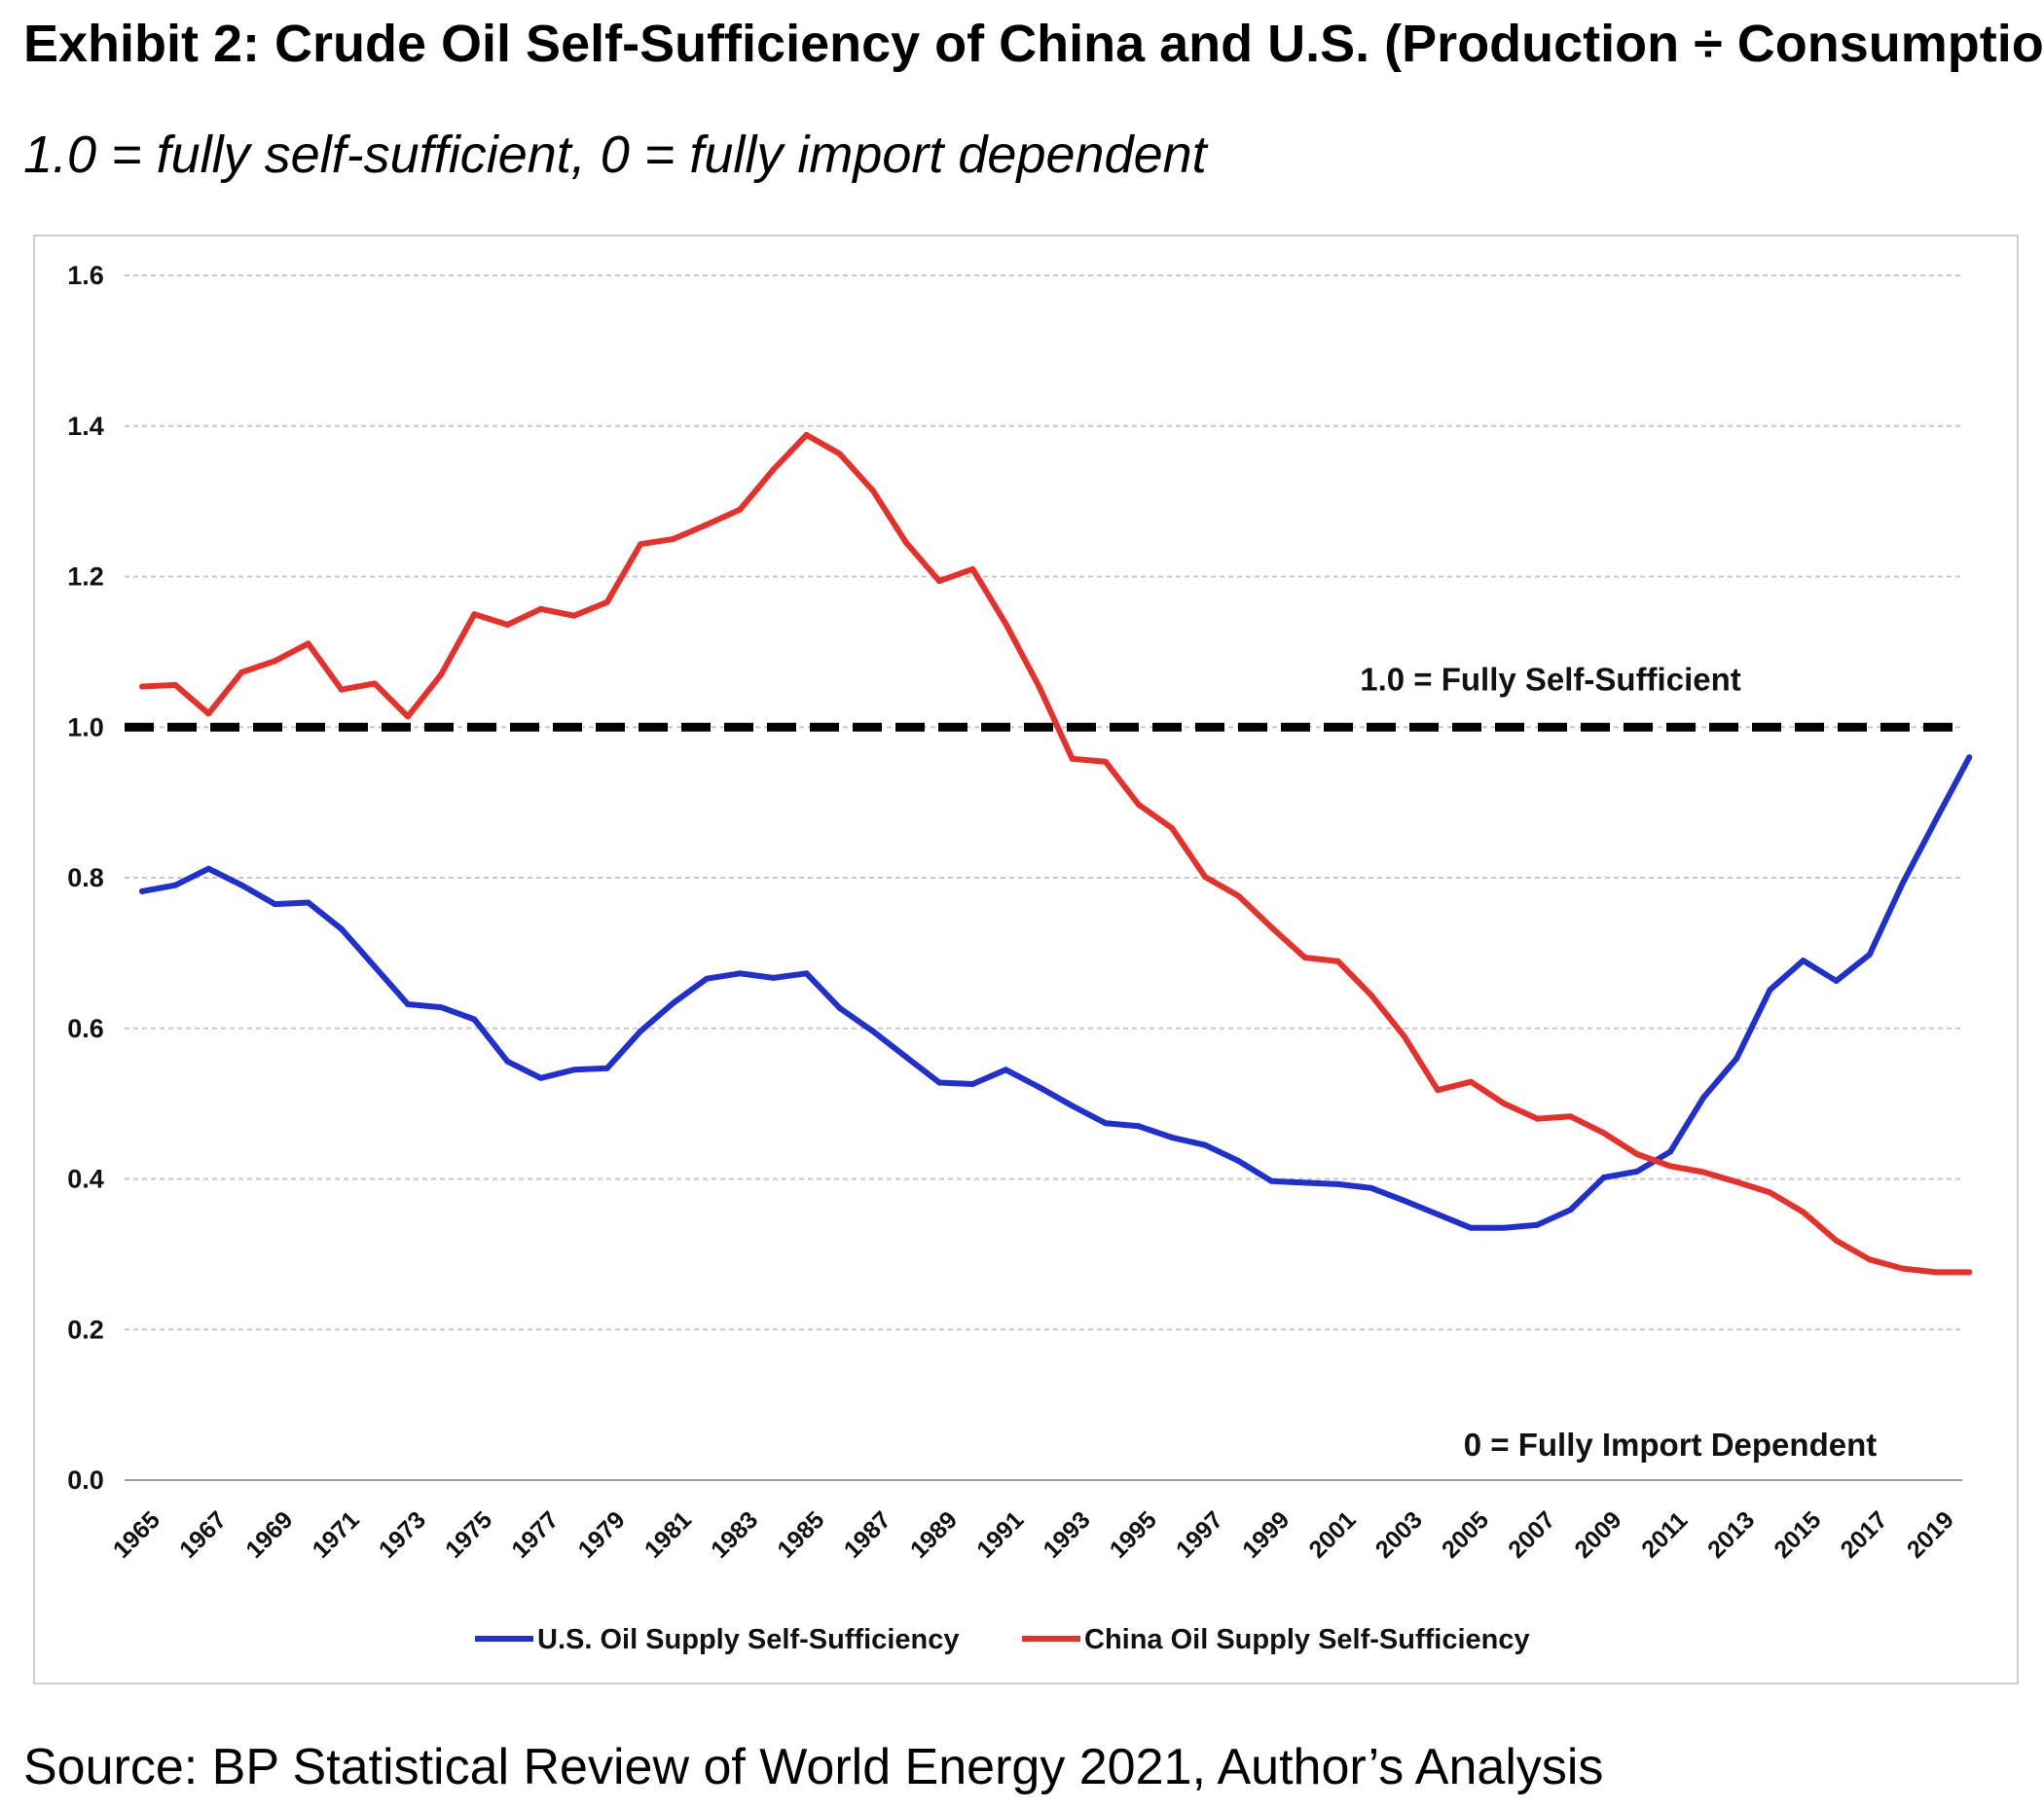  I want to click on data-point-us-1987, so click(873, 1031).